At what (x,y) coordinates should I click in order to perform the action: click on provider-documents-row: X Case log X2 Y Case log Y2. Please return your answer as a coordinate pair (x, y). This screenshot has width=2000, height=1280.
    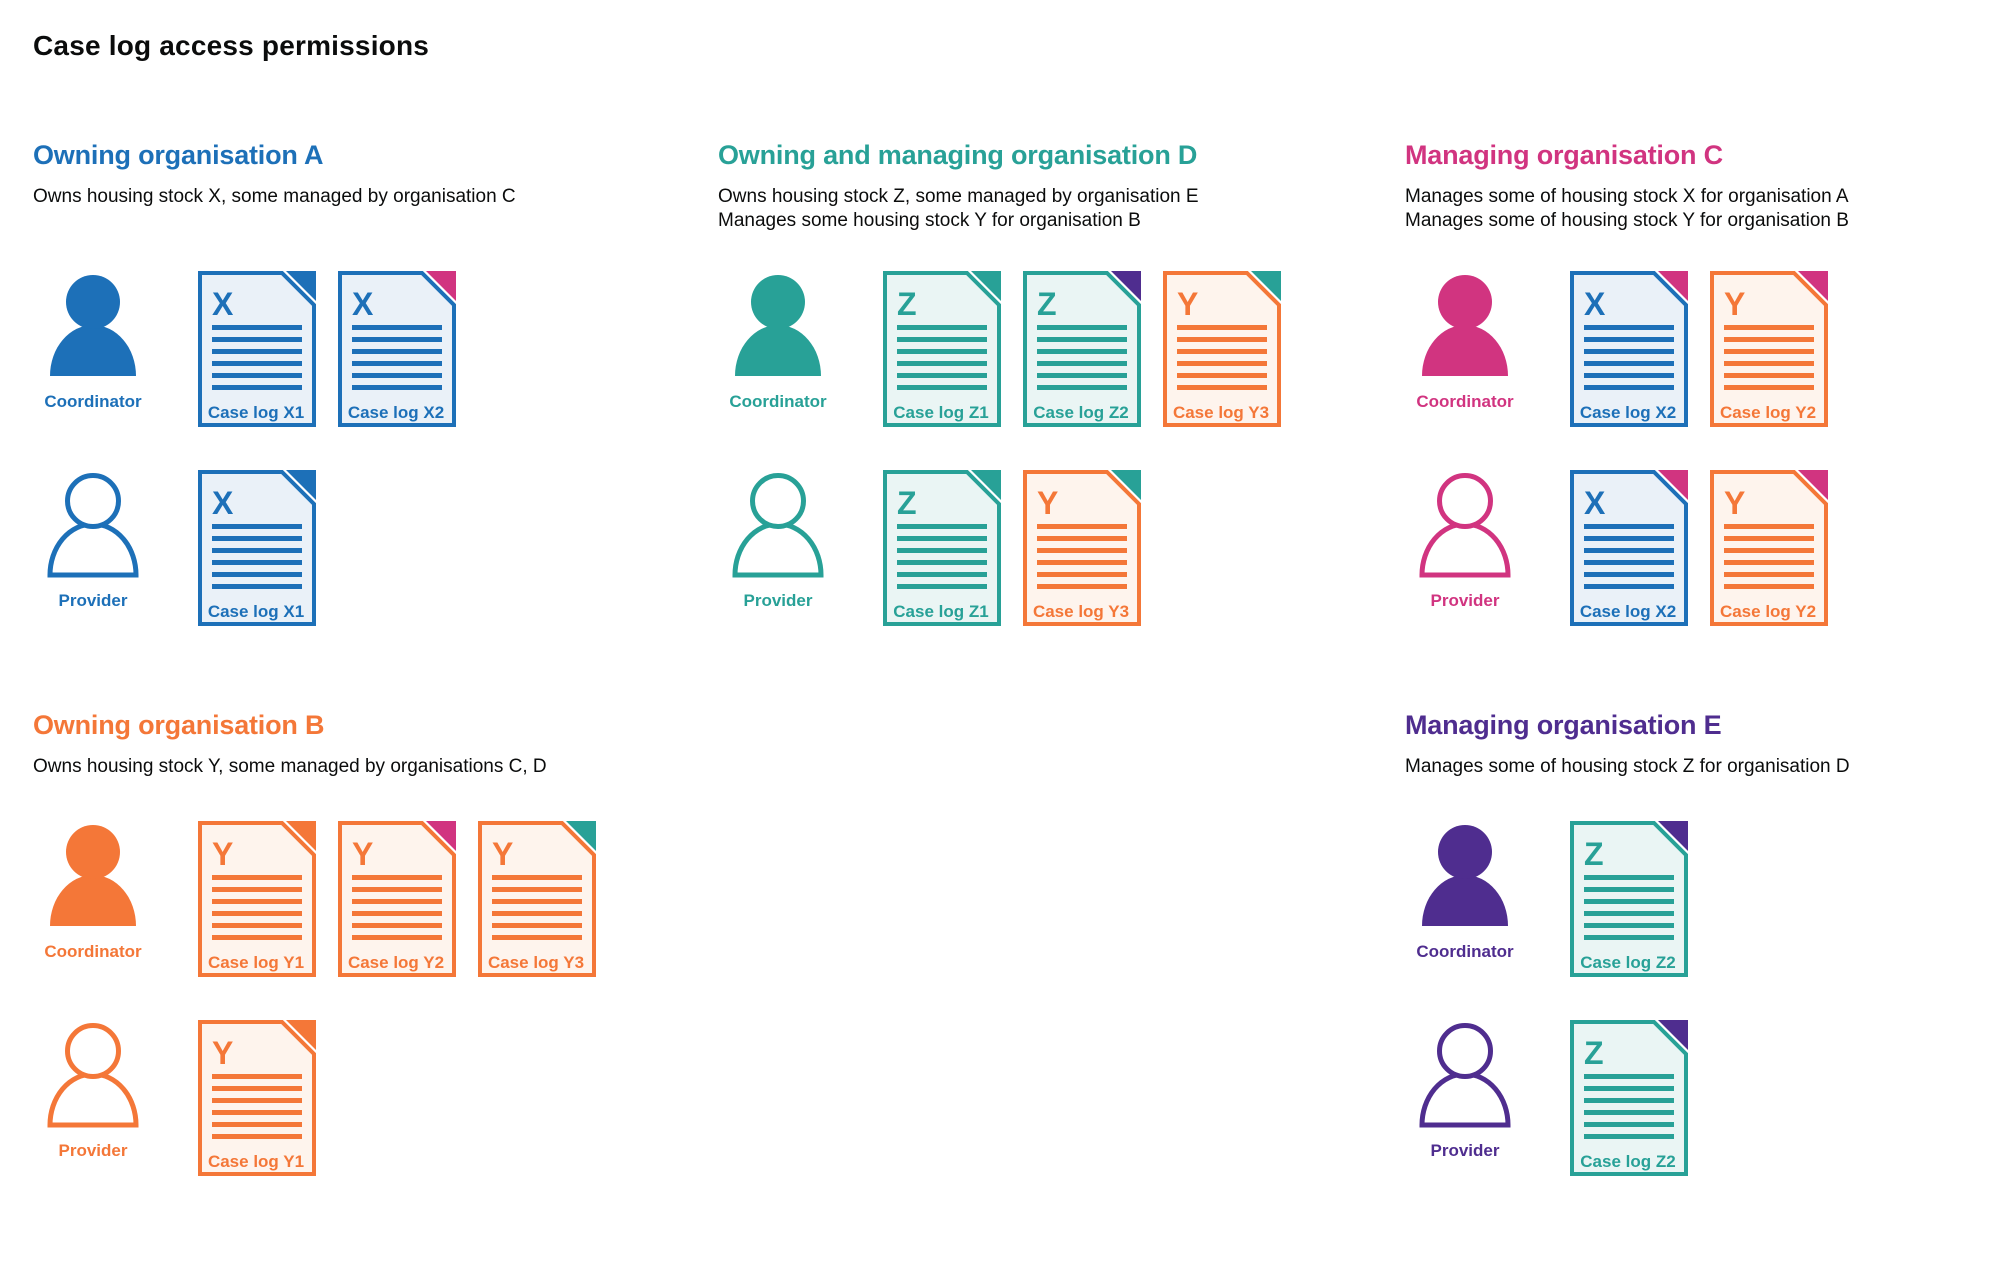
    Looking at the image, I should click on (1699, 548).